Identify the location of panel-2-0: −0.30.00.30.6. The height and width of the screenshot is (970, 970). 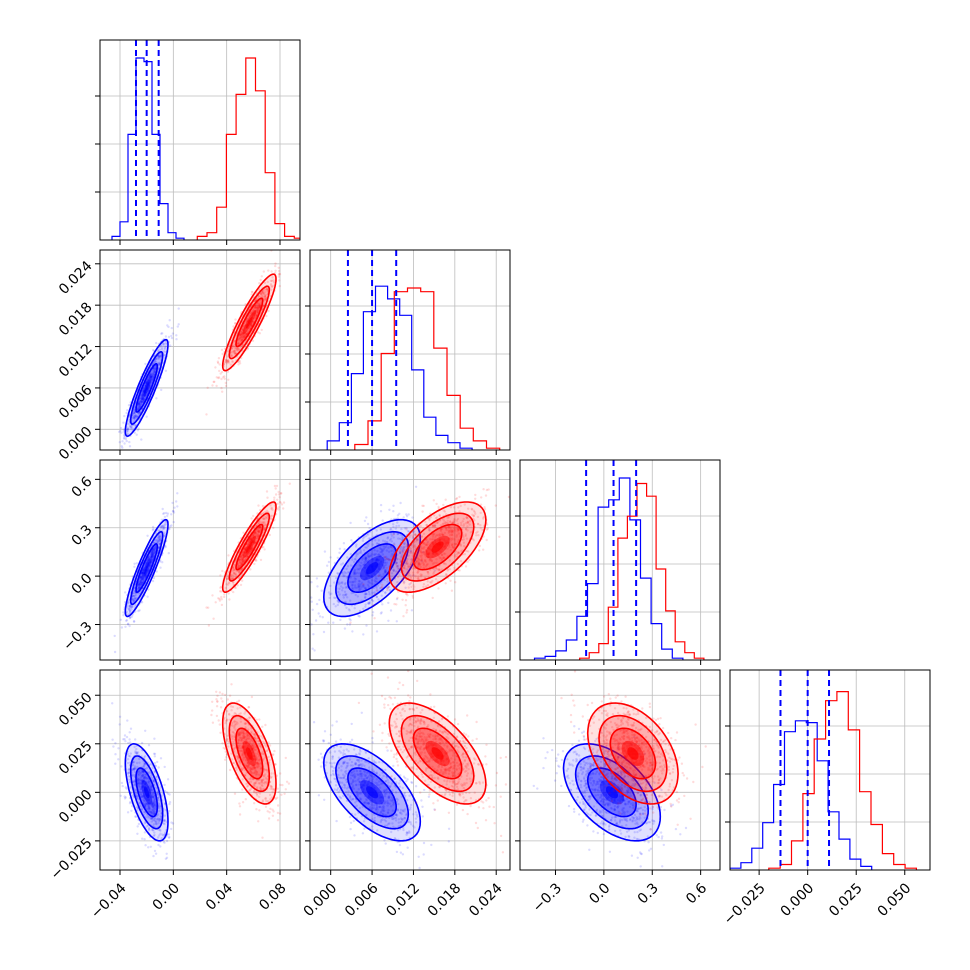
(180, 558).